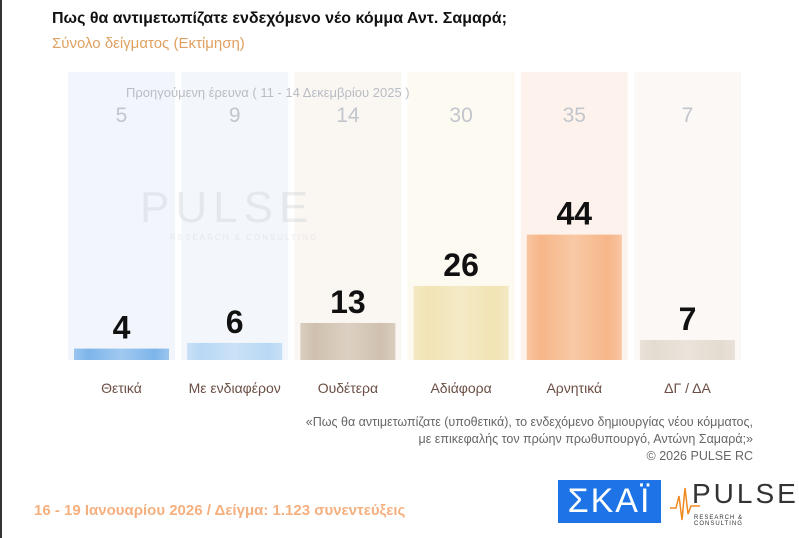 Image resolution: width=799 pixels, height=538 pixels. What do you see at coordinates (235, 322) in the screenshot?
I see `value-label: 6` at bounding box center [235, 322].